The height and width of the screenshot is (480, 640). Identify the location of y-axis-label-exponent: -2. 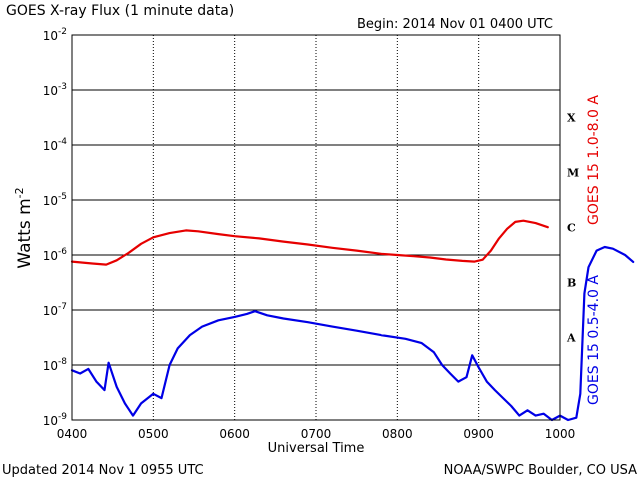
(19, 192).